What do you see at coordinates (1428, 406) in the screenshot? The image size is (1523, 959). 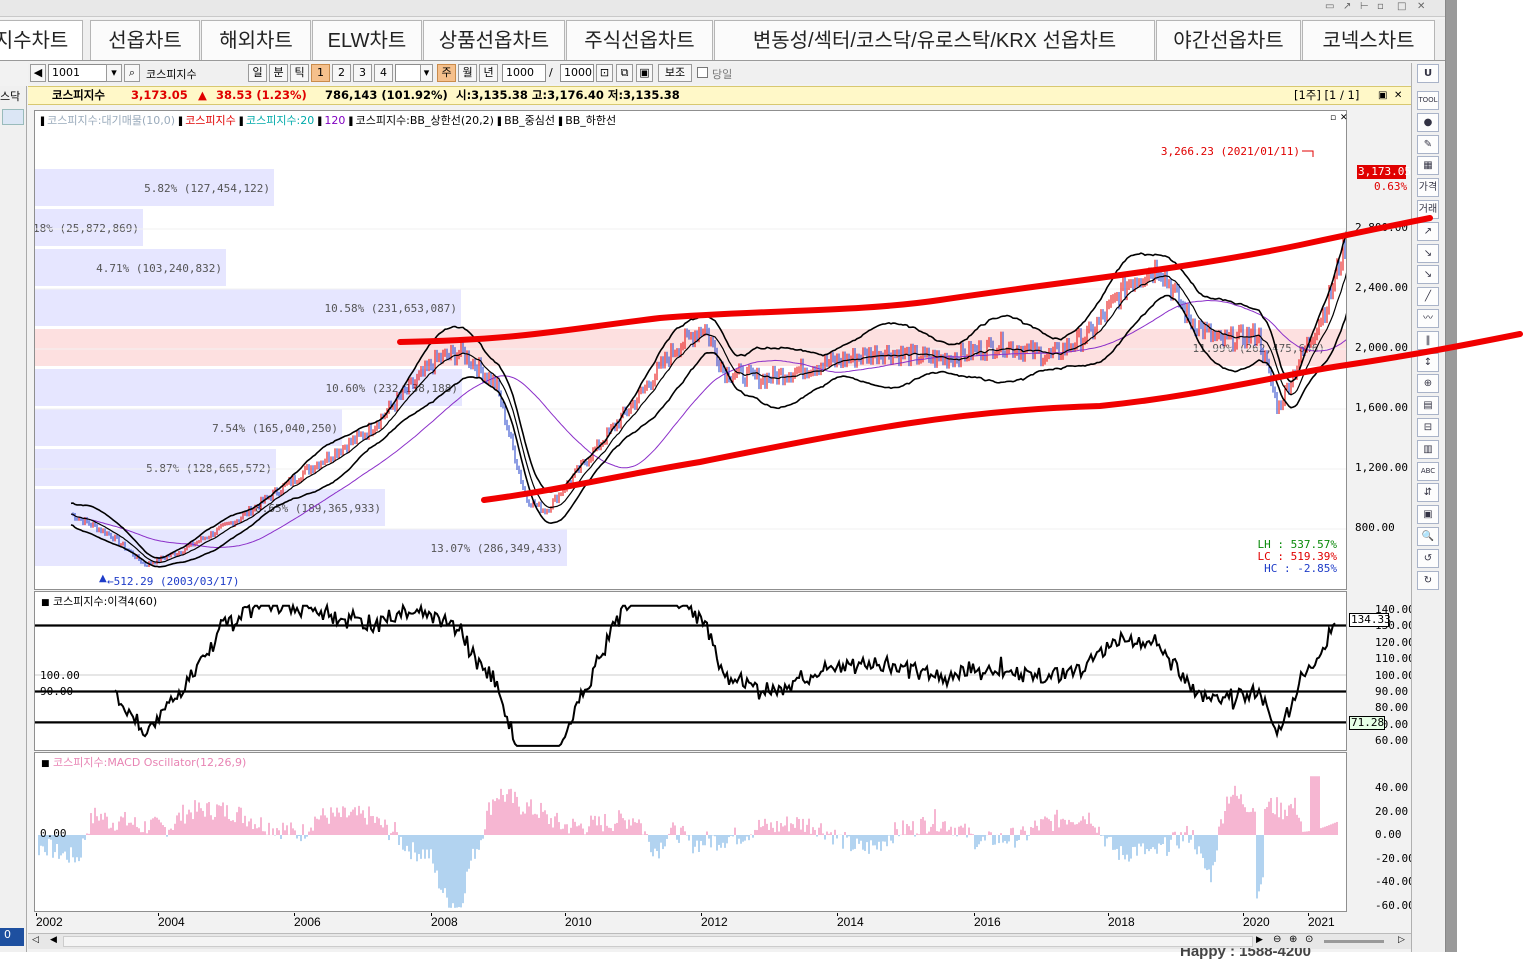 I see `table-icon: ▤` at bounding box center [1428, 406].